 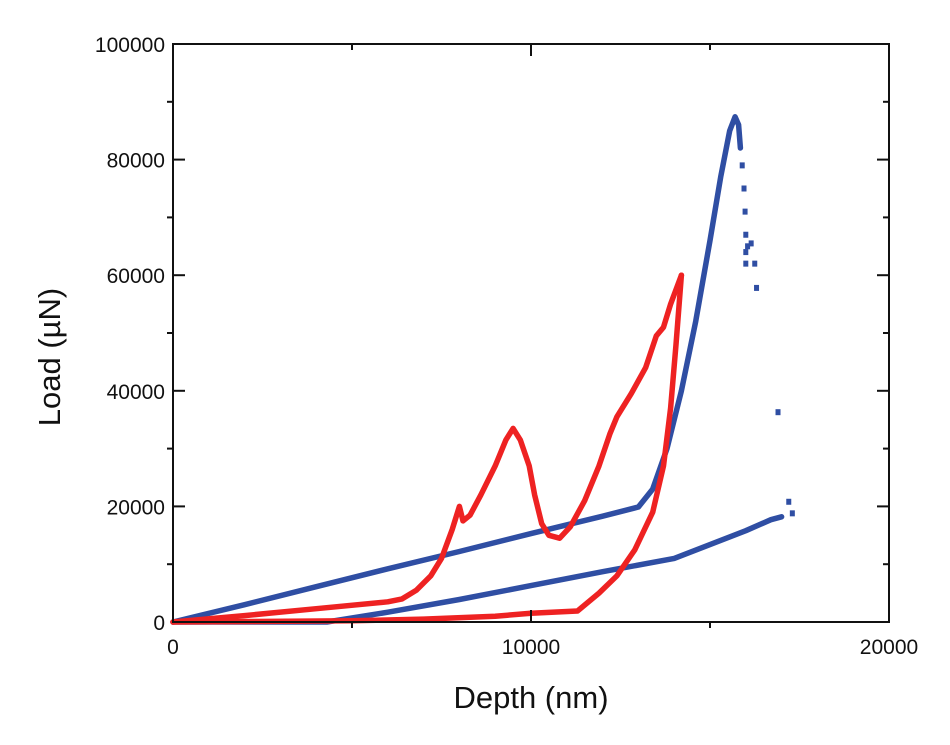 What do you see at coordinates (159, 623) in the screenshot?
I see `y-tick-label: 0` at bounding box center [159, 623].